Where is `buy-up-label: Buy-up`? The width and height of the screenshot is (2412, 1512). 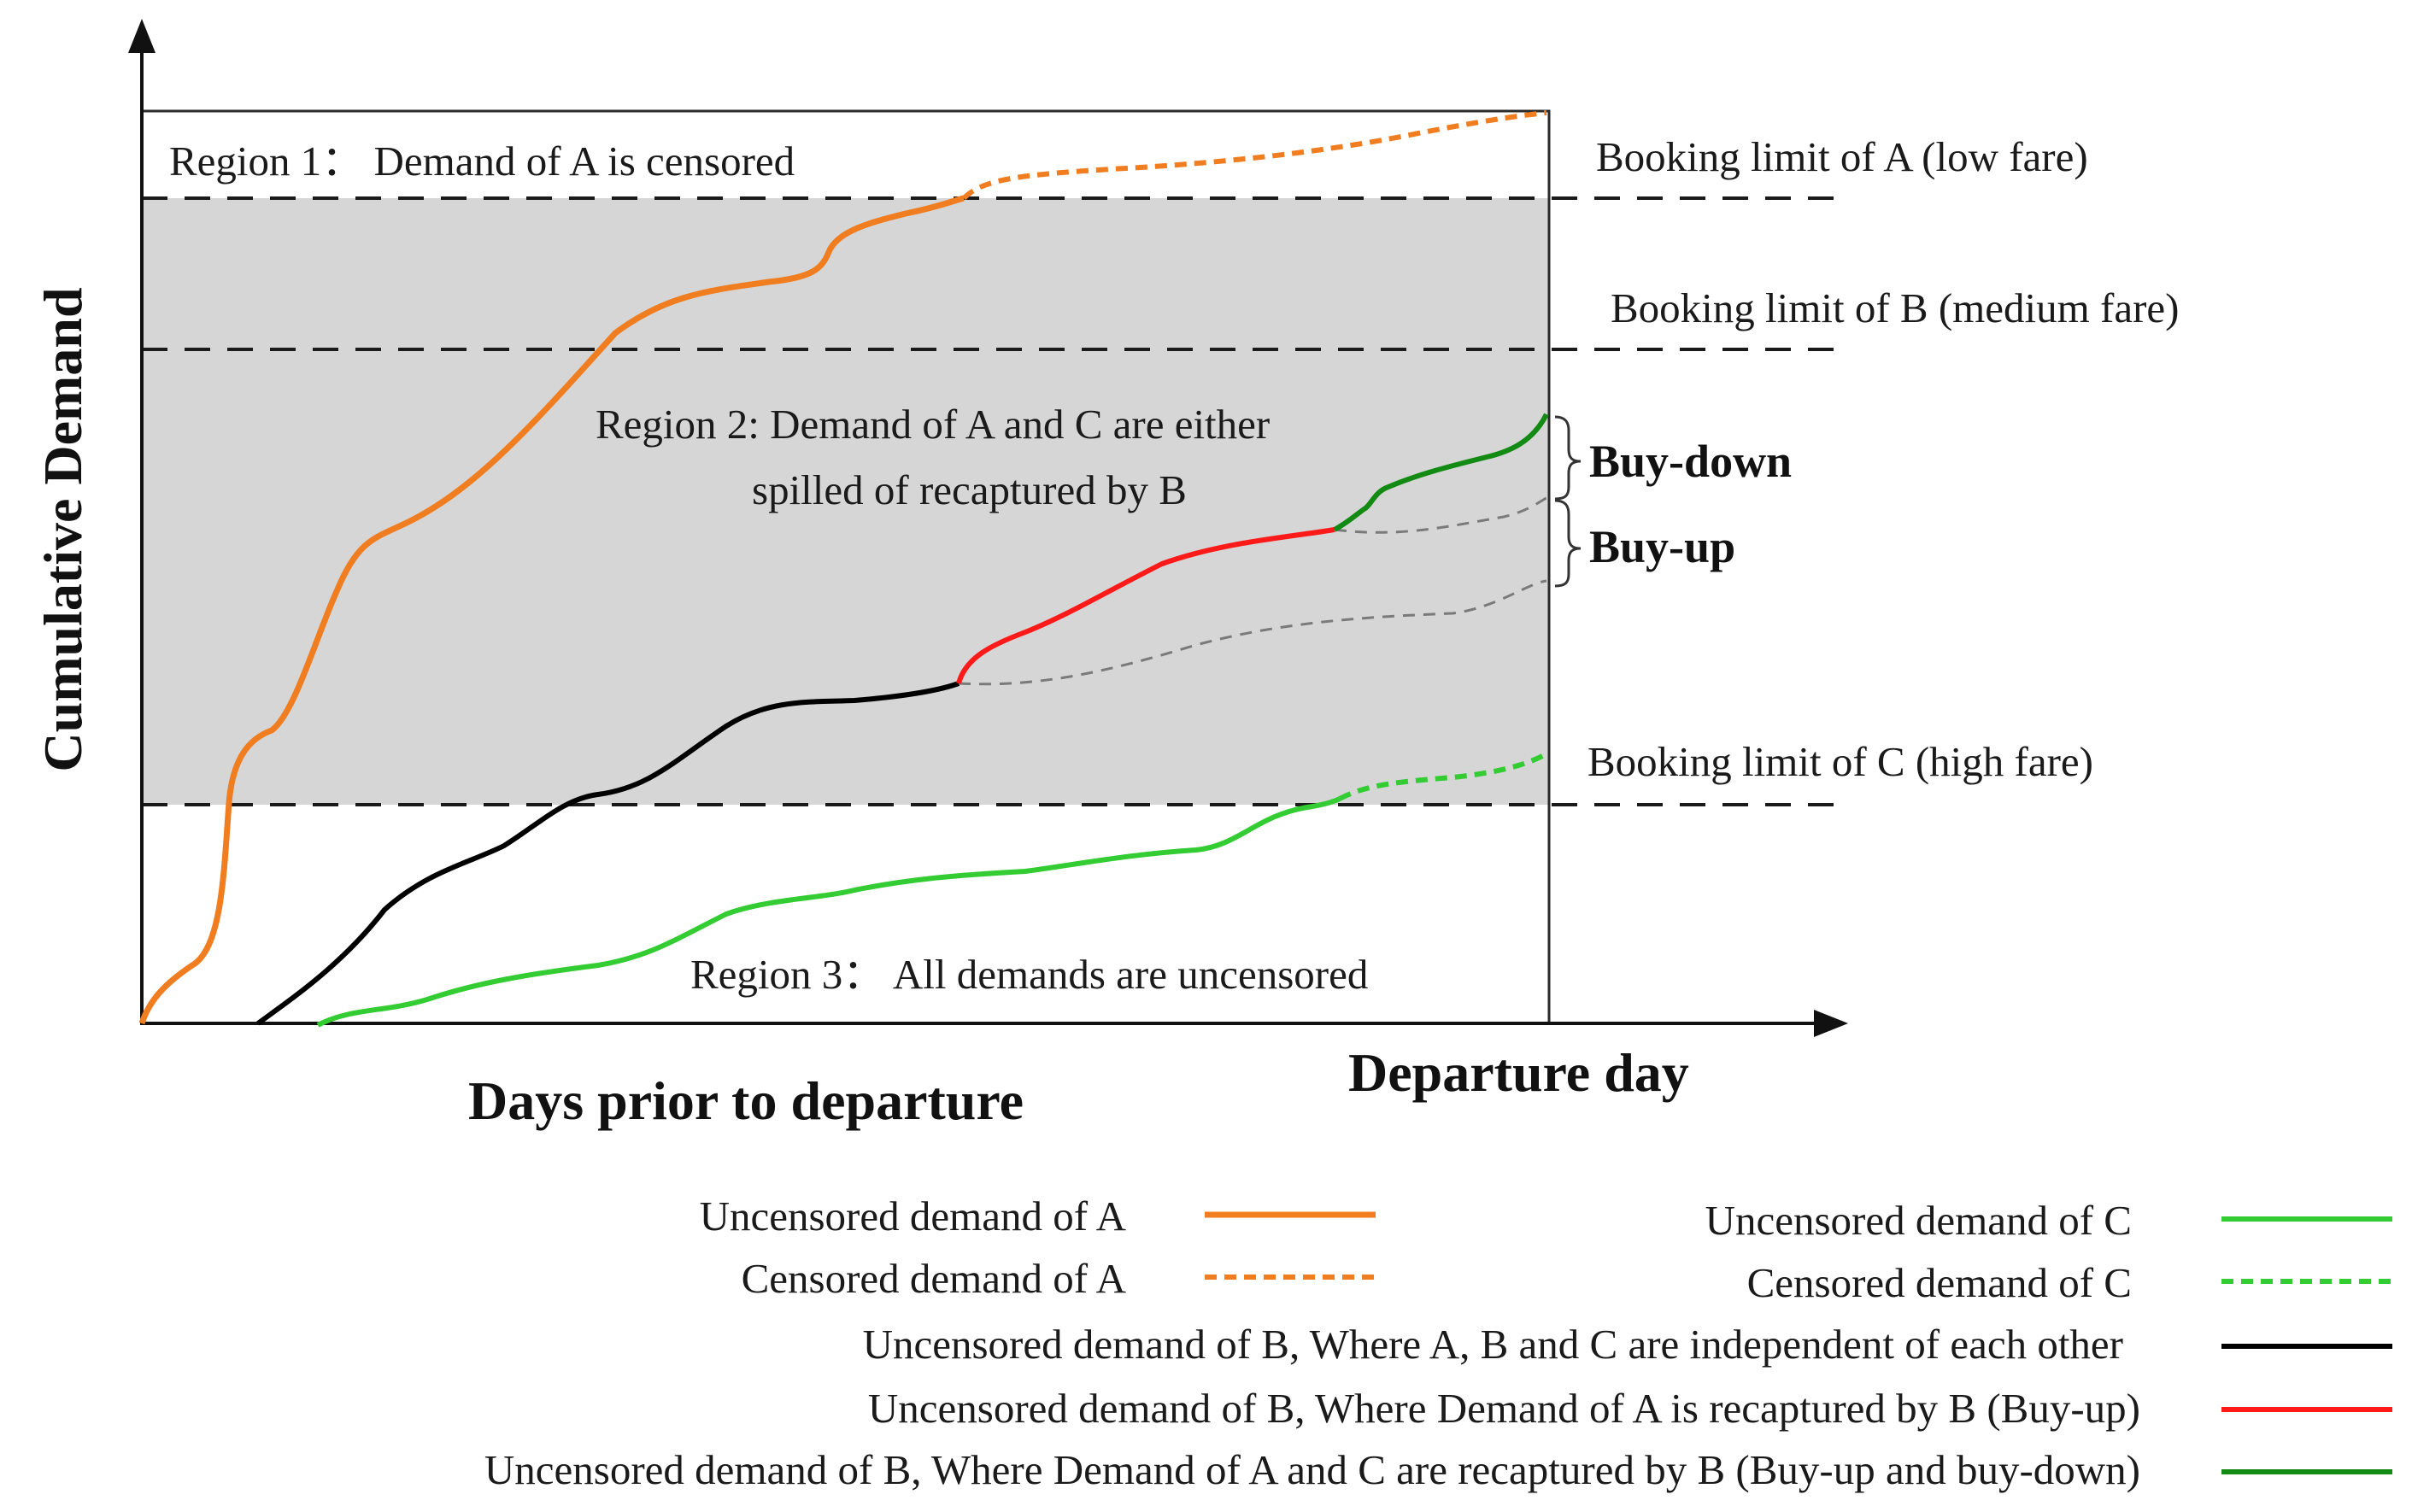
buy-up-label: Buy-up is located at coordinates (1662, 546).